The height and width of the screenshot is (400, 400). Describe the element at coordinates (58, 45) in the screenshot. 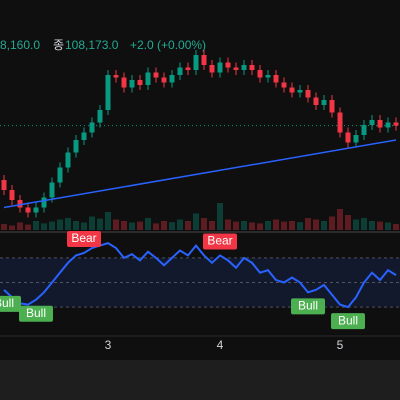

I see `header-close-prefix: 종` at that location.